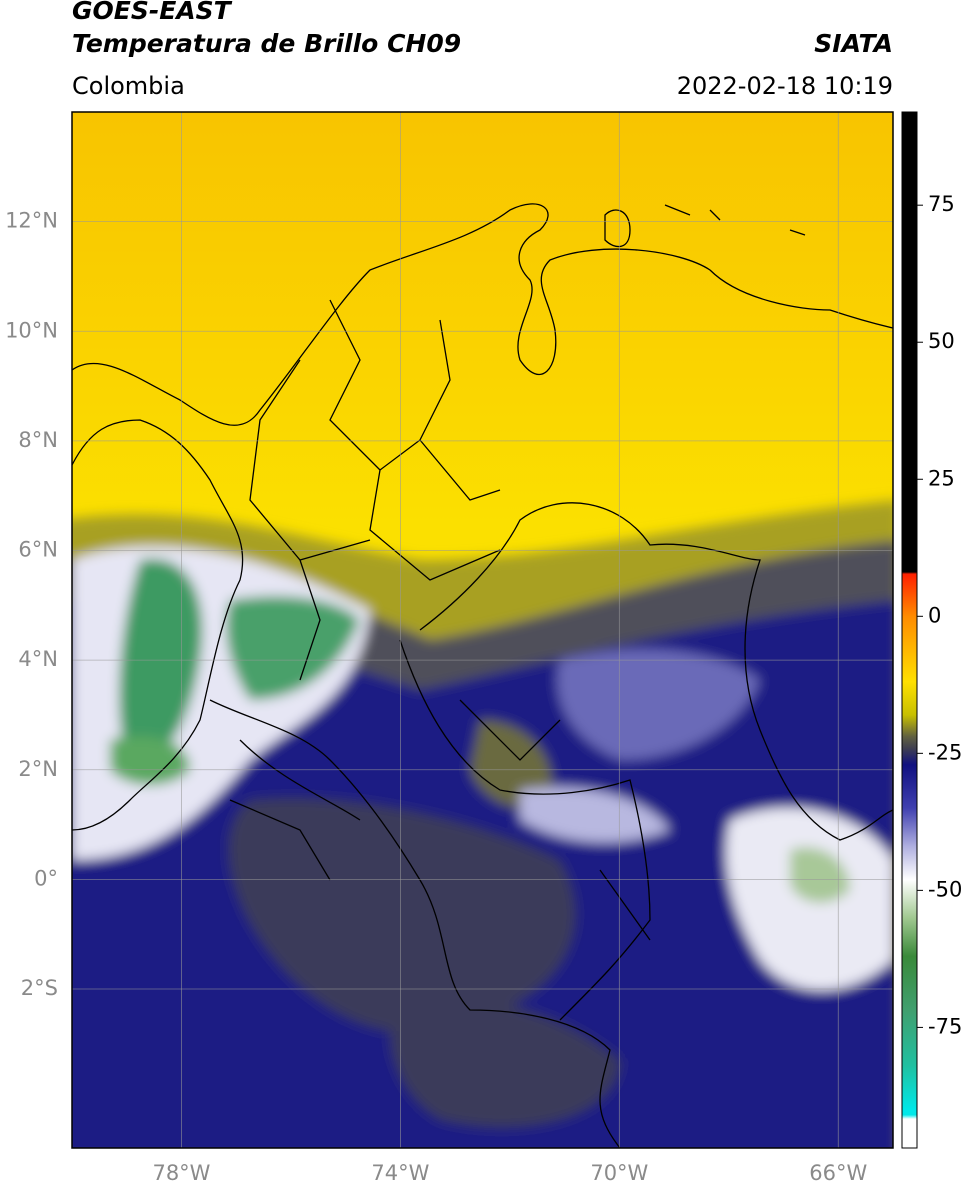  Describe the element at coordinates (38, 769) in the screenshot. I see `y-tick-label: 2°N` at that location.